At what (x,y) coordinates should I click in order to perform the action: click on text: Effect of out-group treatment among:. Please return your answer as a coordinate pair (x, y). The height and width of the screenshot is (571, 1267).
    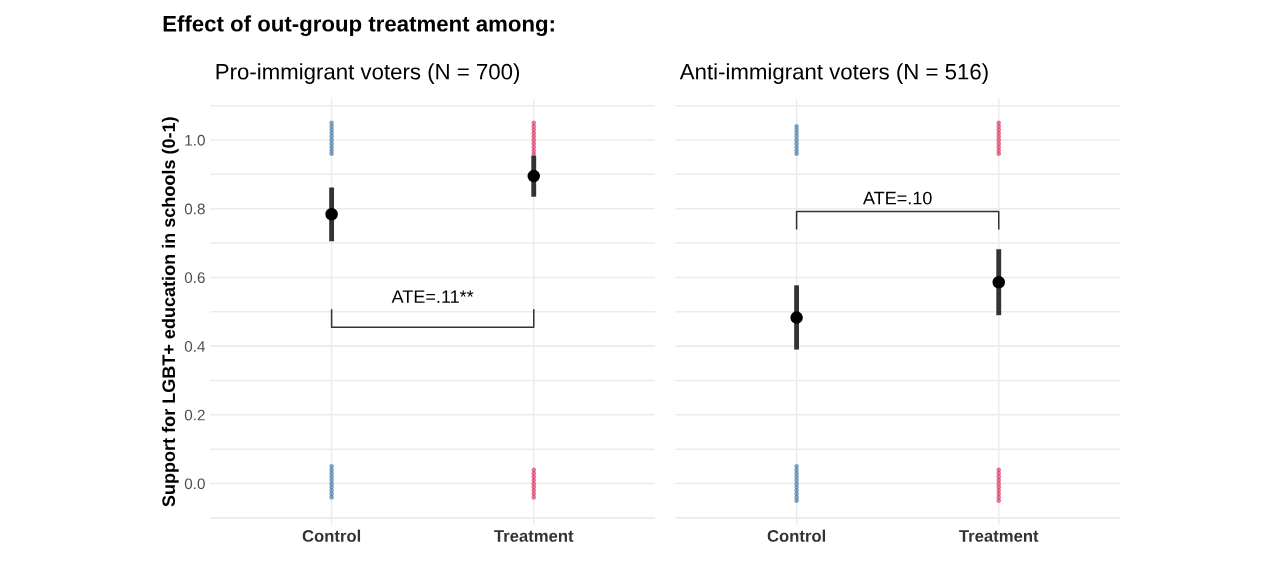
    Looking at the image, I should click on (358, 26).